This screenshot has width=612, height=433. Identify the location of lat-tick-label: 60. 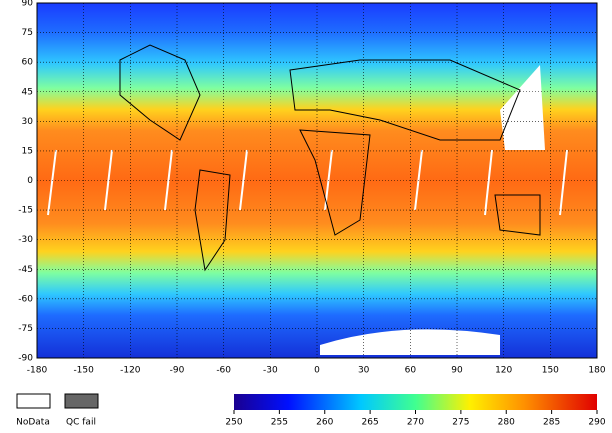
(28, 63).